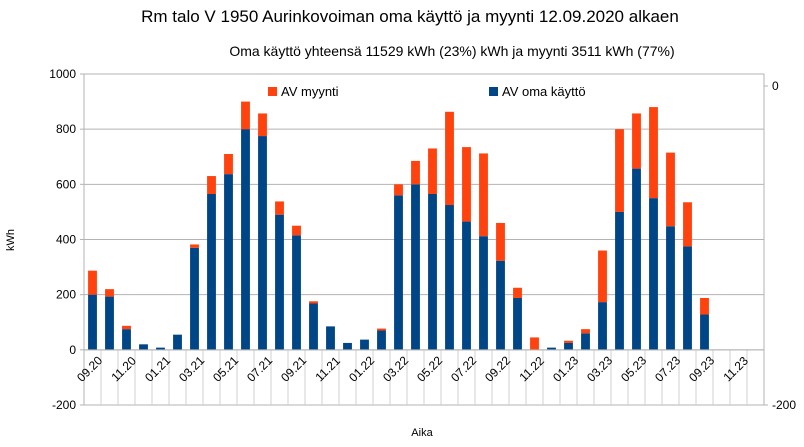 The height and width of the screenshot is (447, 804). What do you see at coordinates (568, 341) in the screenshot?
I see `bar-myynti-01.23` at bounding box center [568, 341].